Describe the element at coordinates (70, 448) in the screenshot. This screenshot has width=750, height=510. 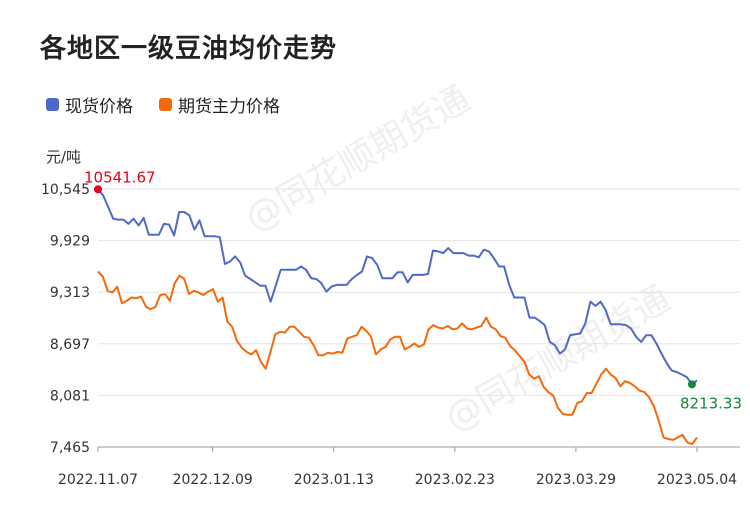
I see `y-tick-label: 7,465` at that location.